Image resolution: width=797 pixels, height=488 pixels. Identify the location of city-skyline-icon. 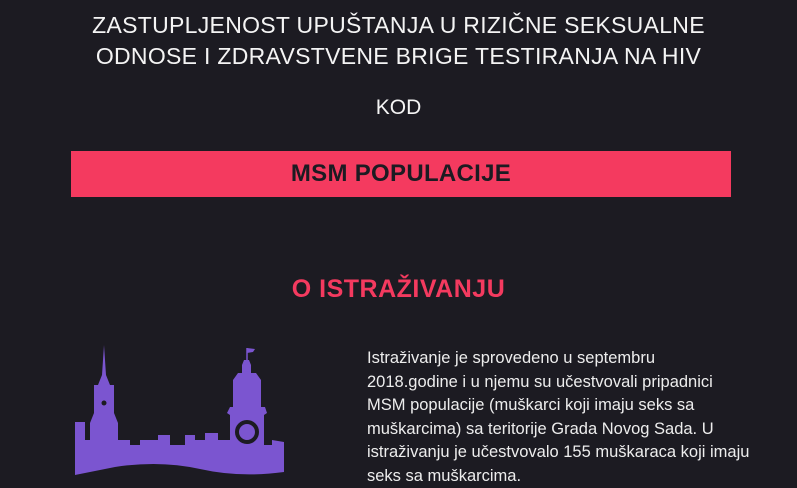
(180, 412).